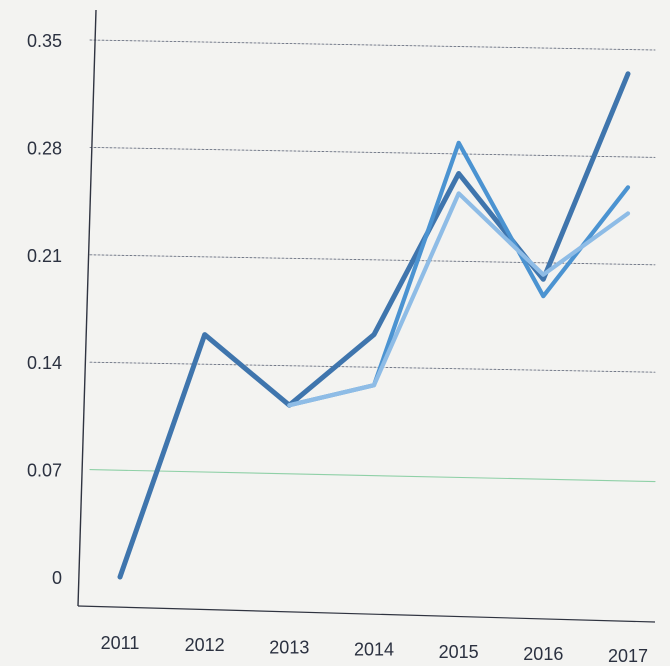 The image size is (670, 666). I want to click on y-axis-line, so click(87, 308).